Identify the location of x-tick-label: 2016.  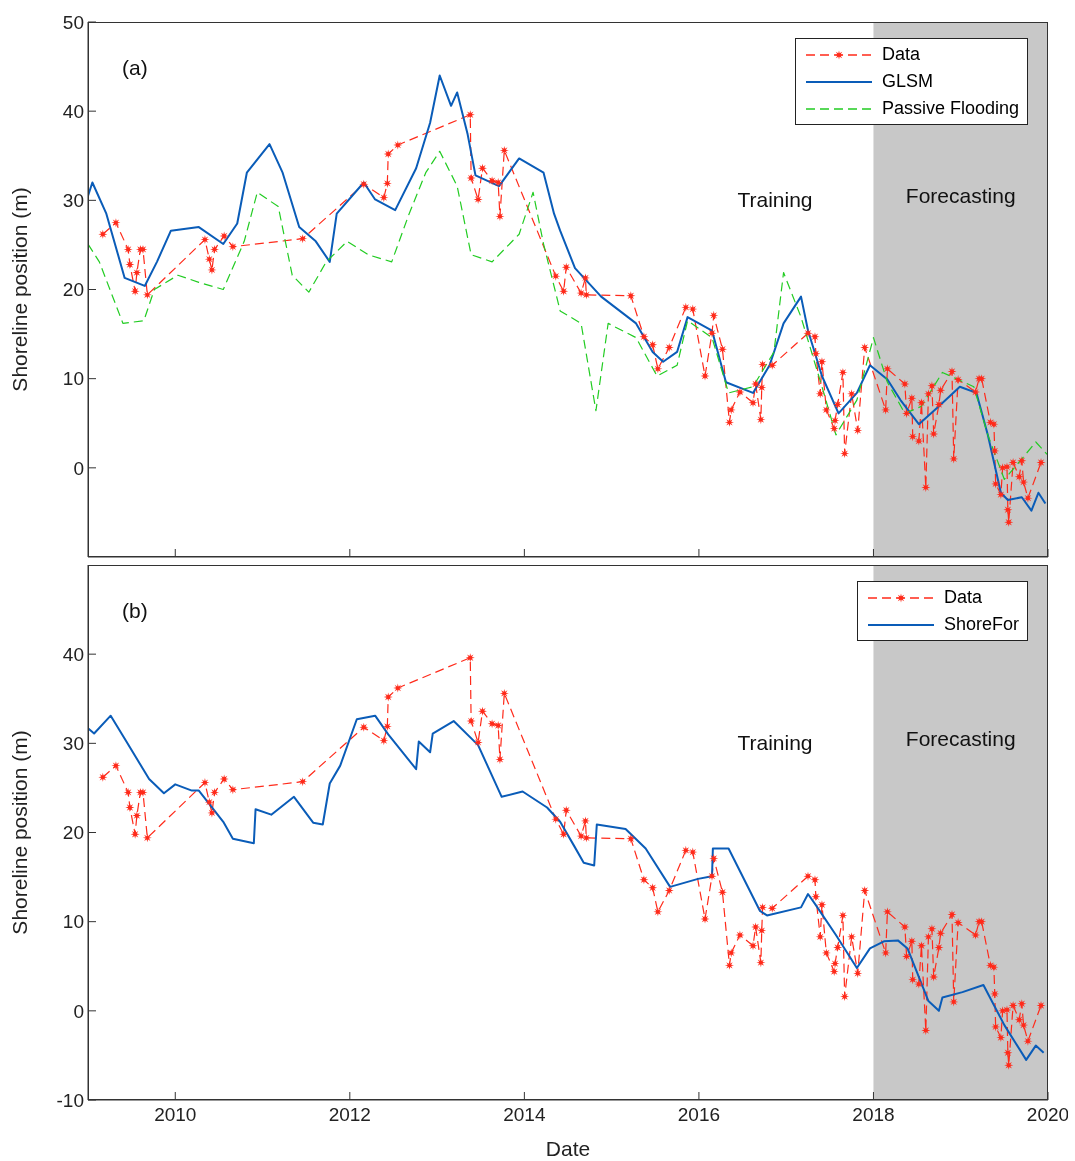
(699, 1115).